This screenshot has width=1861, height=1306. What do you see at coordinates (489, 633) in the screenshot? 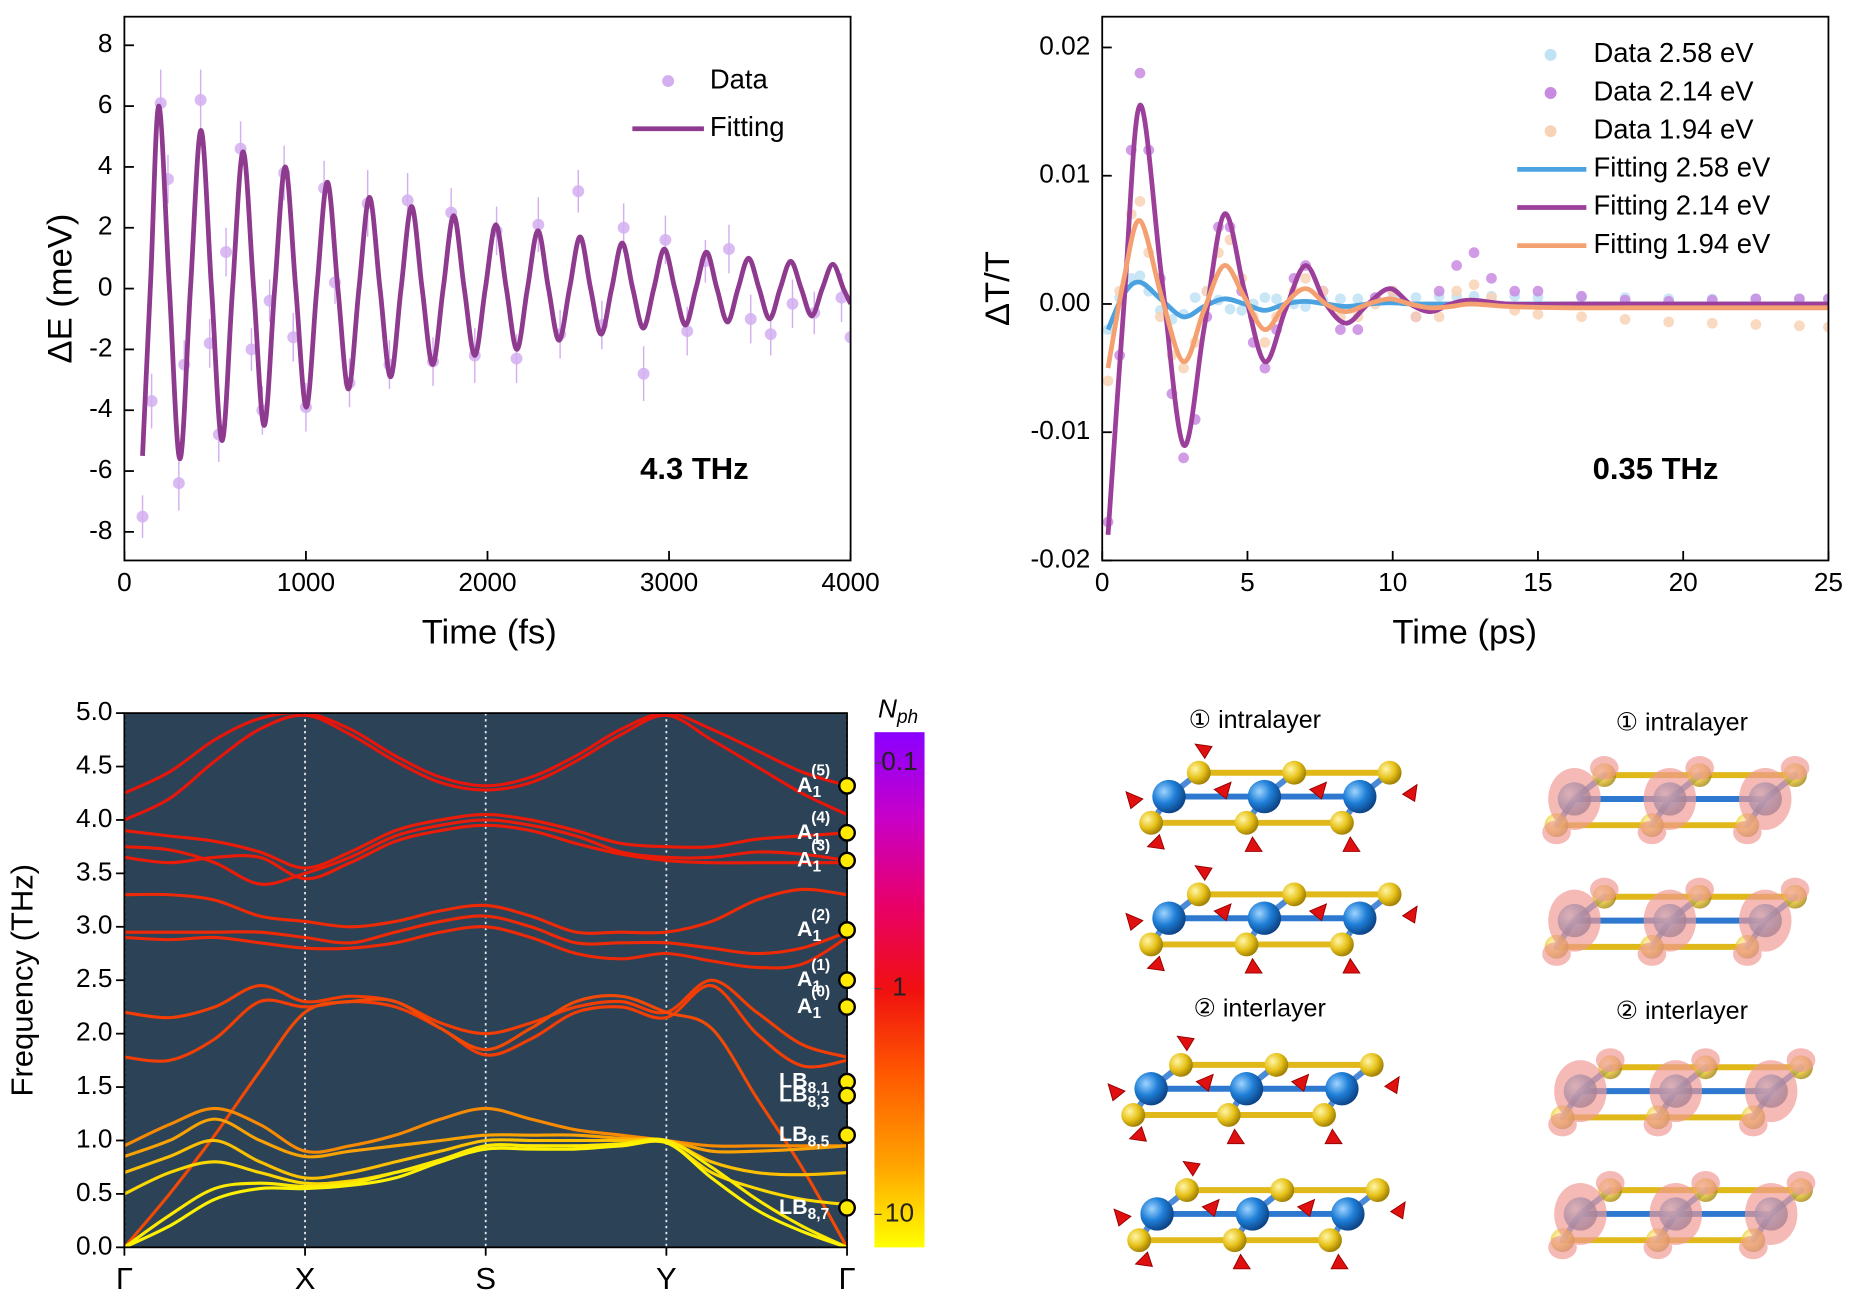
I see `x-axis-title: Time (fs)` at bounding box center [489, 633].